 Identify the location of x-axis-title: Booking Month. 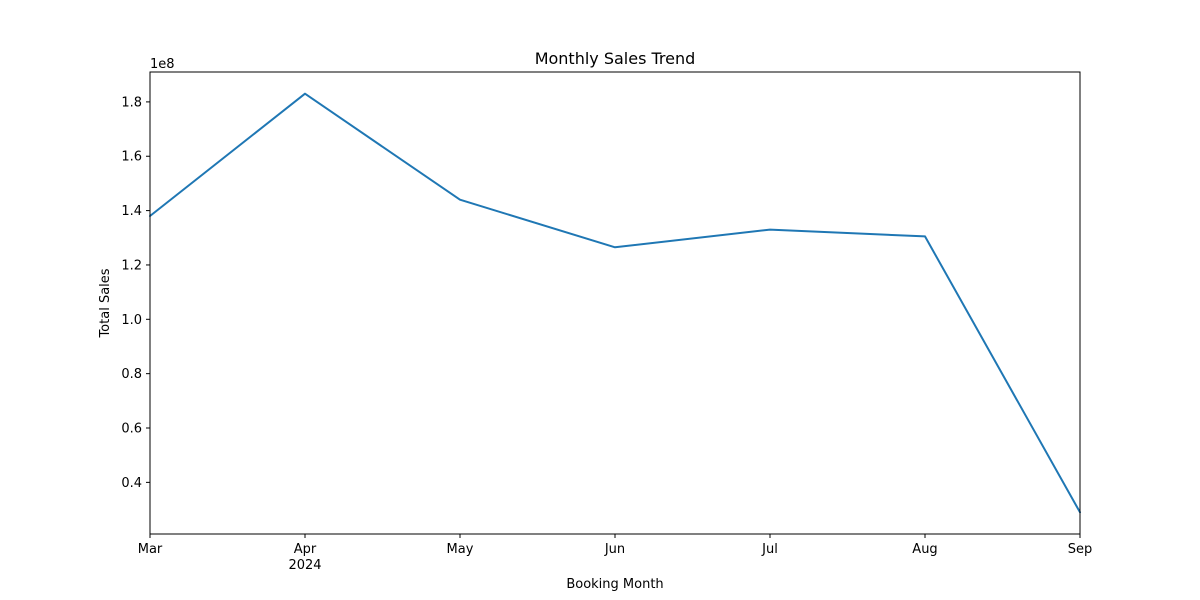
(614, 584).